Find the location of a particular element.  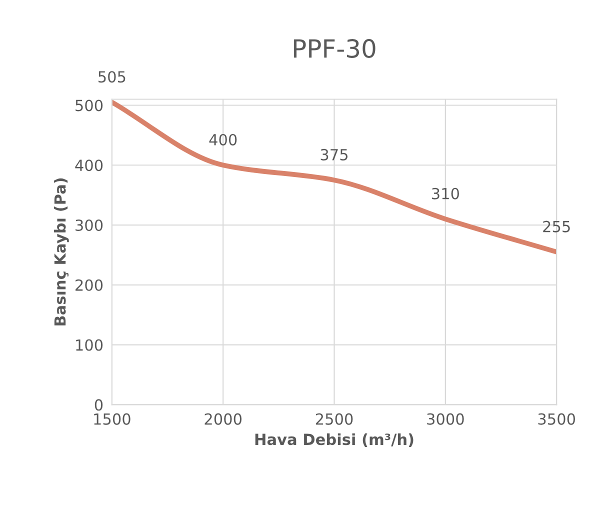

x-tick-label: 3500 is located at coordinates (557, 419).